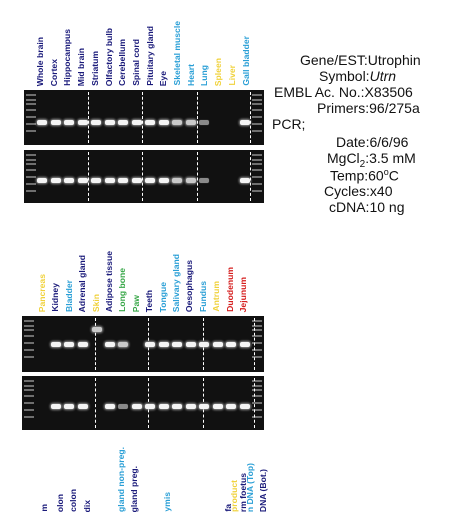  I want to click on lane-label: Oesophagus, so click(189, 286).